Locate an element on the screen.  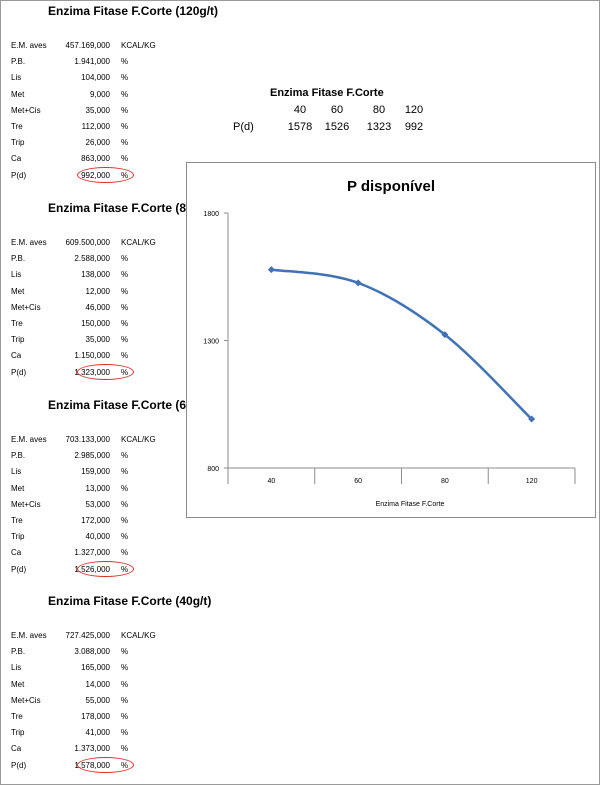
nutrient-value: 104,000 is located at coordinates (95, 78).